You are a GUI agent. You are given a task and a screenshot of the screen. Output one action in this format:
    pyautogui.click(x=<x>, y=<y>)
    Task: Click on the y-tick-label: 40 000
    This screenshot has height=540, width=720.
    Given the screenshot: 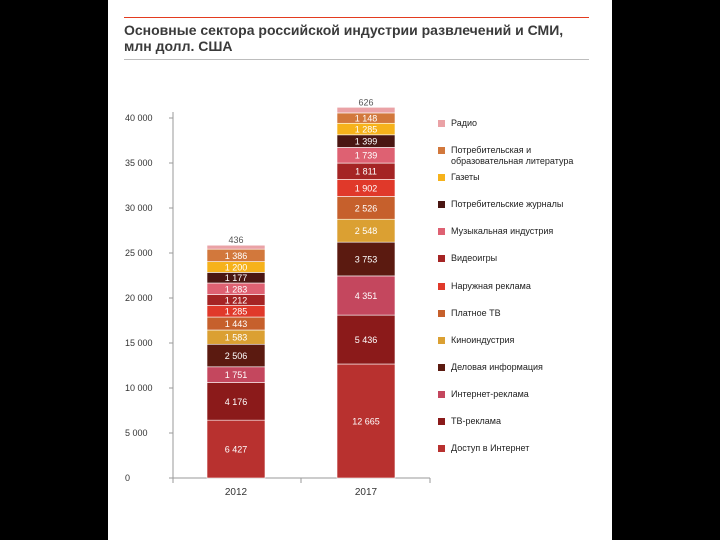 What is the action you would take?
    pyautogui.click(x=139, y=118)
    